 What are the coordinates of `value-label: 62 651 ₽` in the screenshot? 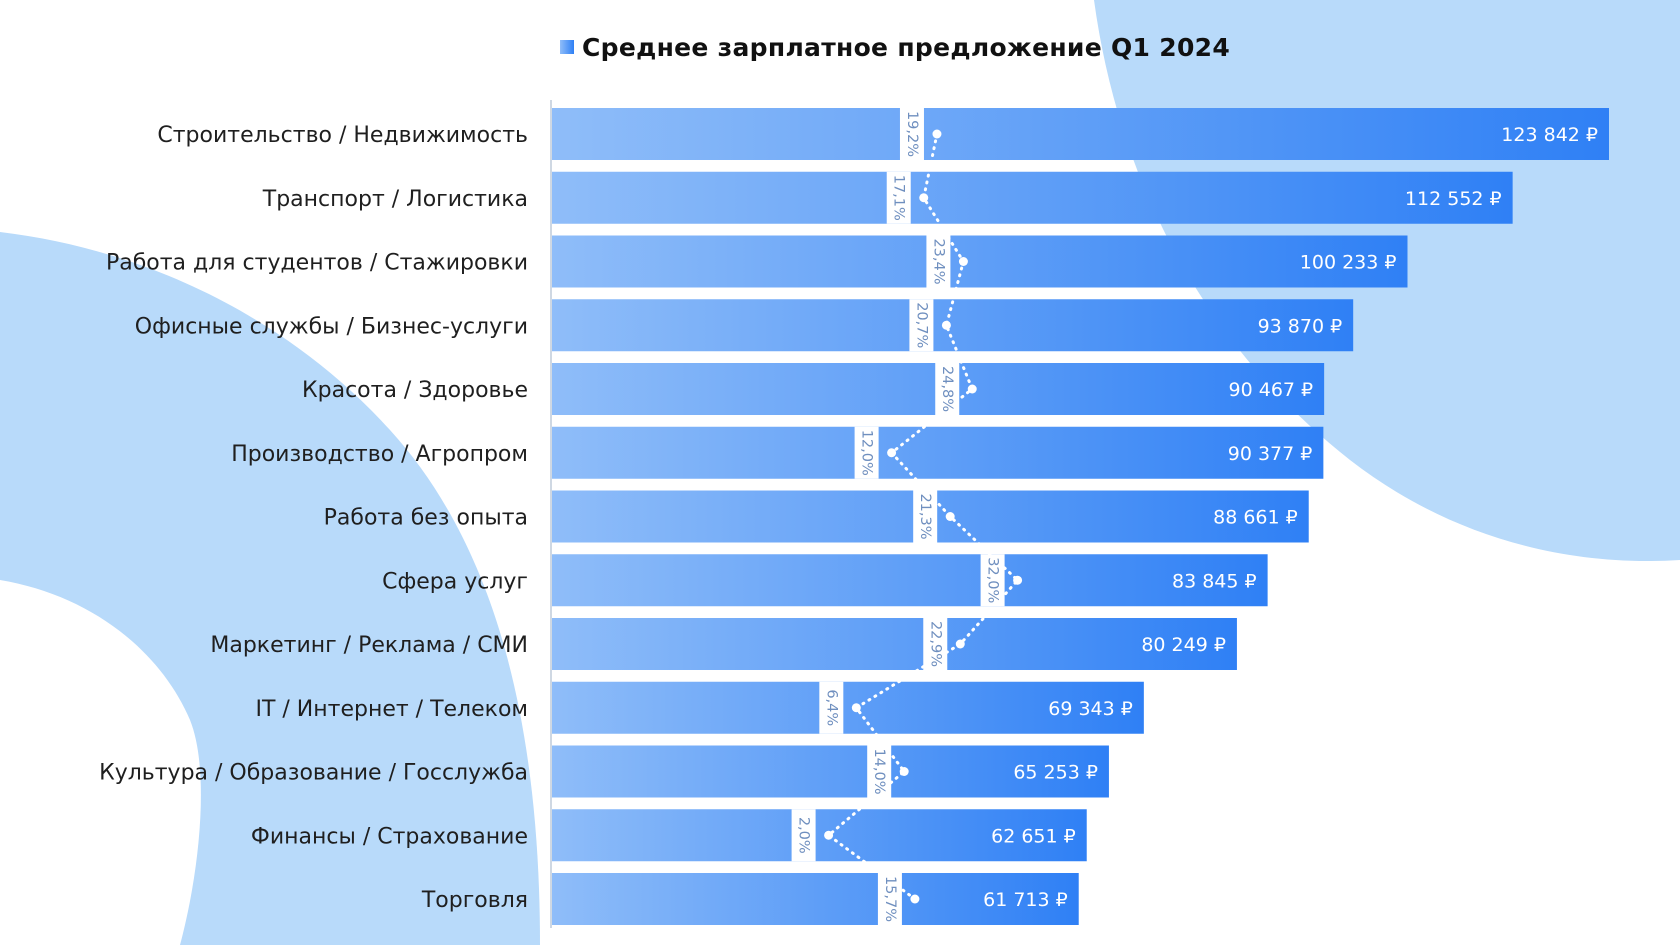 It's located at (1033, 836).